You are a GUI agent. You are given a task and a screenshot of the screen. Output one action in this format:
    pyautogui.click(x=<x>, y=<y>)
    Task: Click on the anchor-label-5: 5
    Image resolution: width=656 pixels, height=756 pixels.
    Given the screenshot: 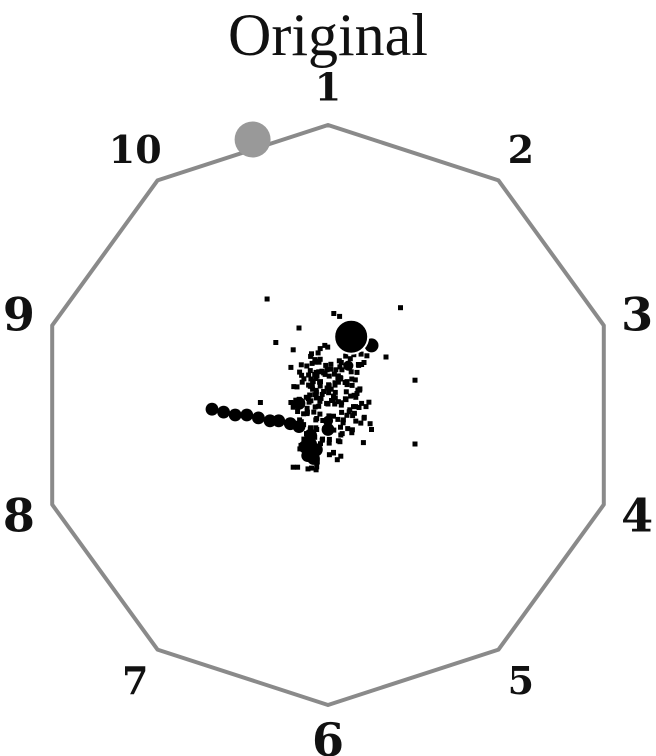 What is the action you would take?
    pyautogui.click(x=521, y=680)
    